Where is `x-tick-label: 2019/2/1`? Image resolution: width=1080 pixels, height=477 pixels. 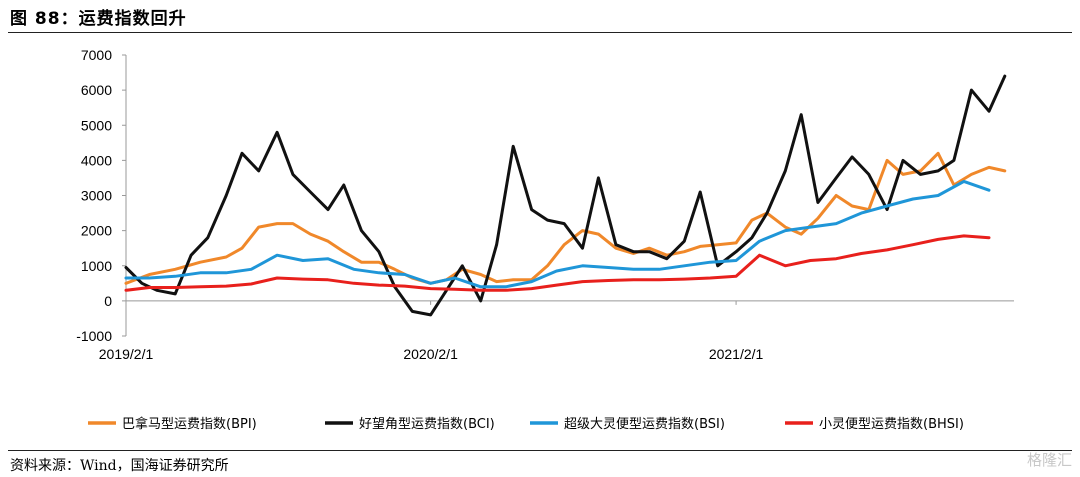 x-tick-label: 2019/2/1 is located at coordinates (126, 354).